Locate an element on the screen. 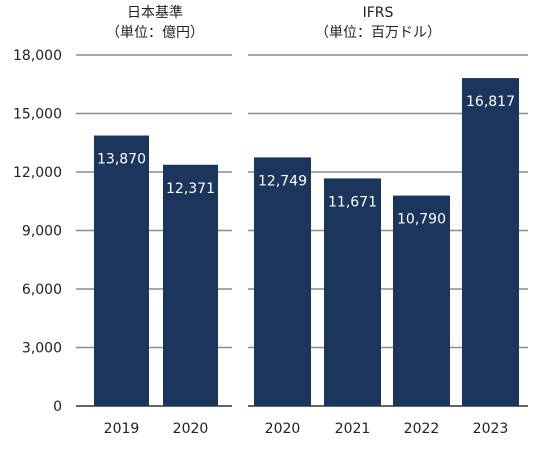 The image size is (540, 460). y-tick-label: 0 is located at coordinates (57, 407).